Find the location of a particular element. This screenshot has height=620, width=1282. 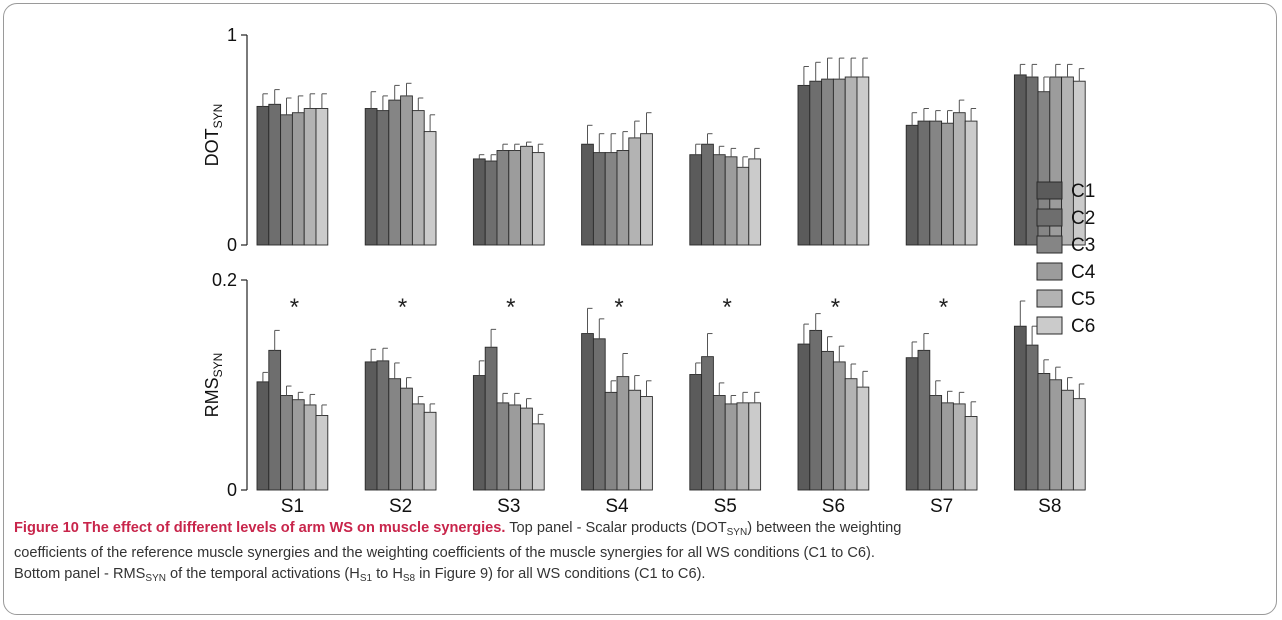

legend-swatch-c5 is located at coordinates (1049, 298).